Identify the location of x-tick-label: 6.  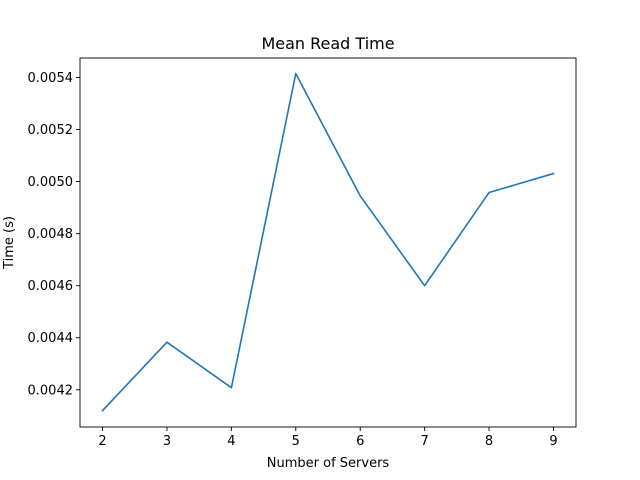
(360, 441).